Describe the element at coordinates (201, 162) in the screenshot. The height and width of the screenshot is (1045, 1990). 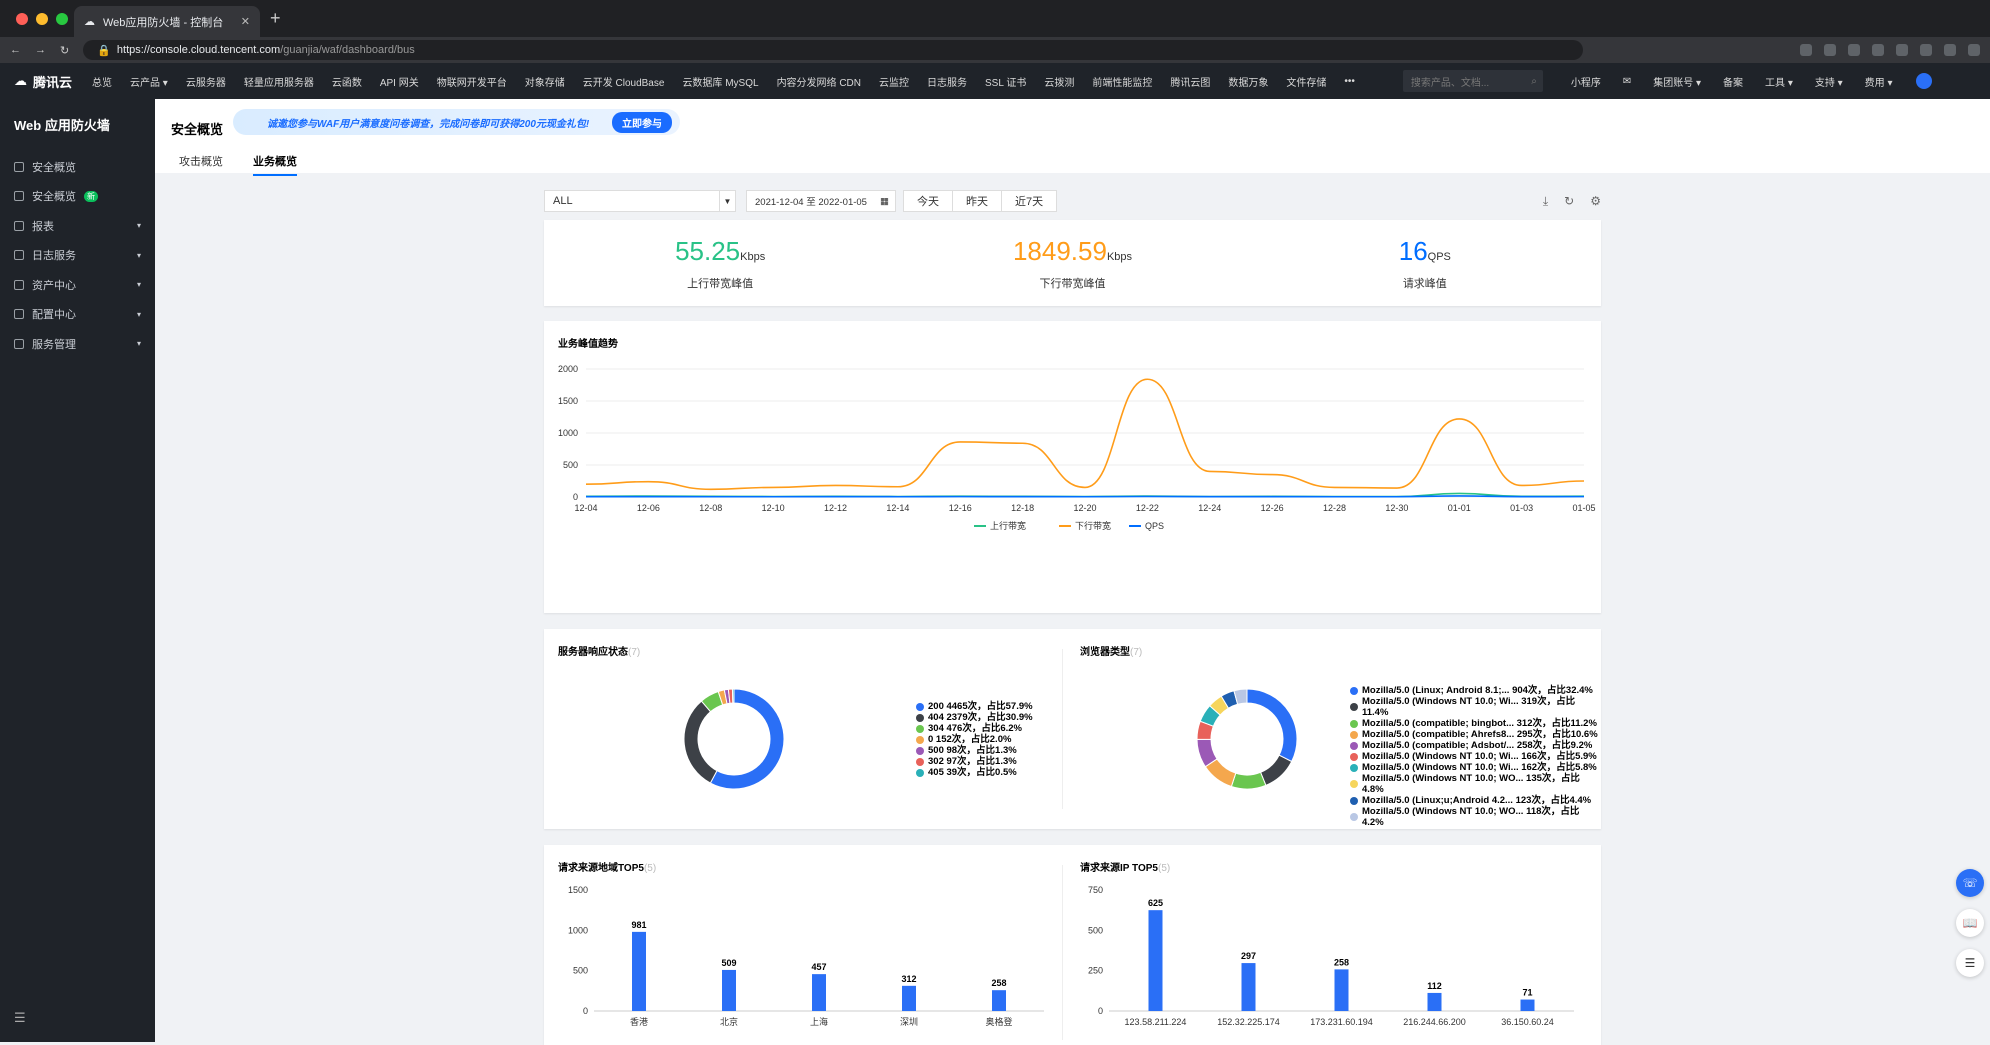
I see `tab-attack-overview: 攻击概览` at that location.